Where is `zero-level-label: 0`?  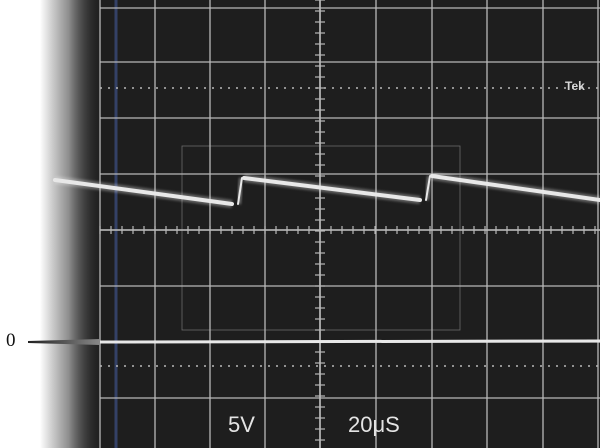
zero-level-label: 0 is located at coordinates (11, 340).